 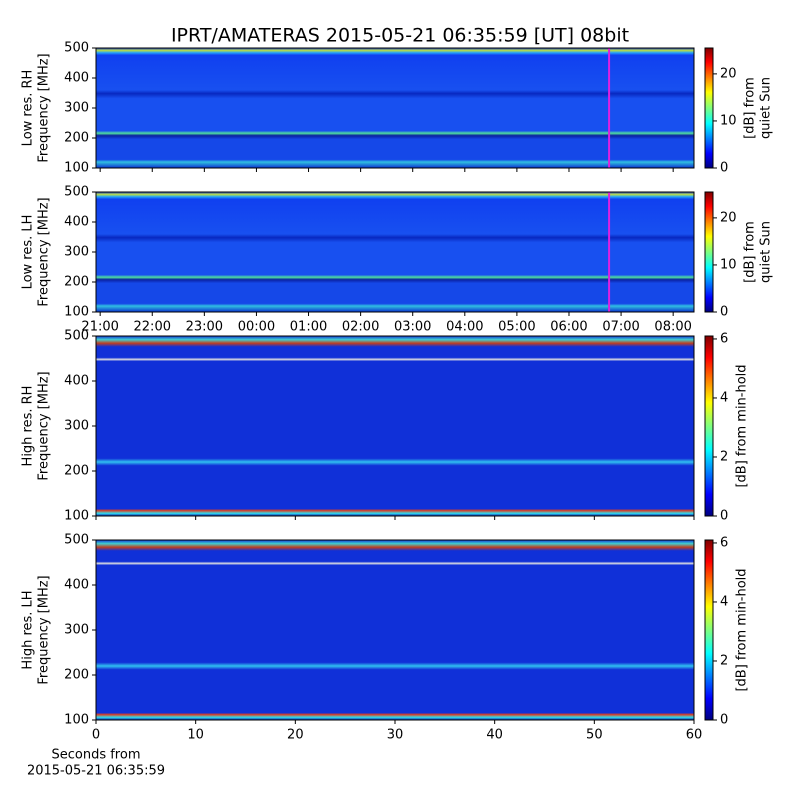 What do you see at coordinates (28, 629) in the screenshot?
I see `y-axis-label: High res. LH` at bounding box center [28, 629].